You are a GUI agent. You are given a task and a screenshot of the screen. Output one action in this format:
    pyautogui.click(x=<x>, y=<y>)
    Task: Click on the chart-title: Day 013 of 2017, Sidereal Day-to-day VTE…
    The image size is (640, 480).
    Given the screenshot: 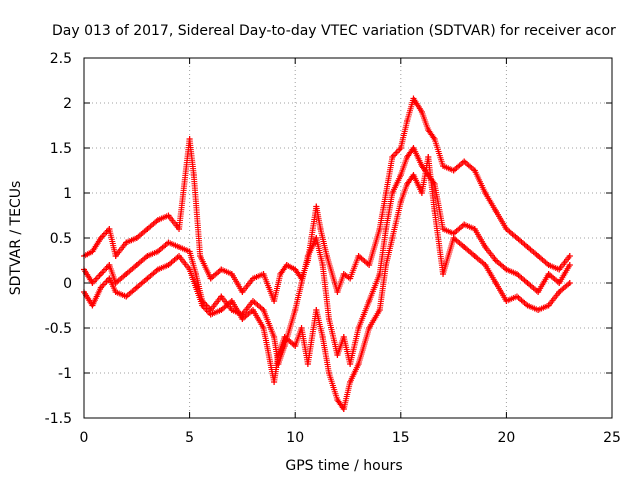 What is the action you would take?
    pyautogui.click(x=334, y=31)
    